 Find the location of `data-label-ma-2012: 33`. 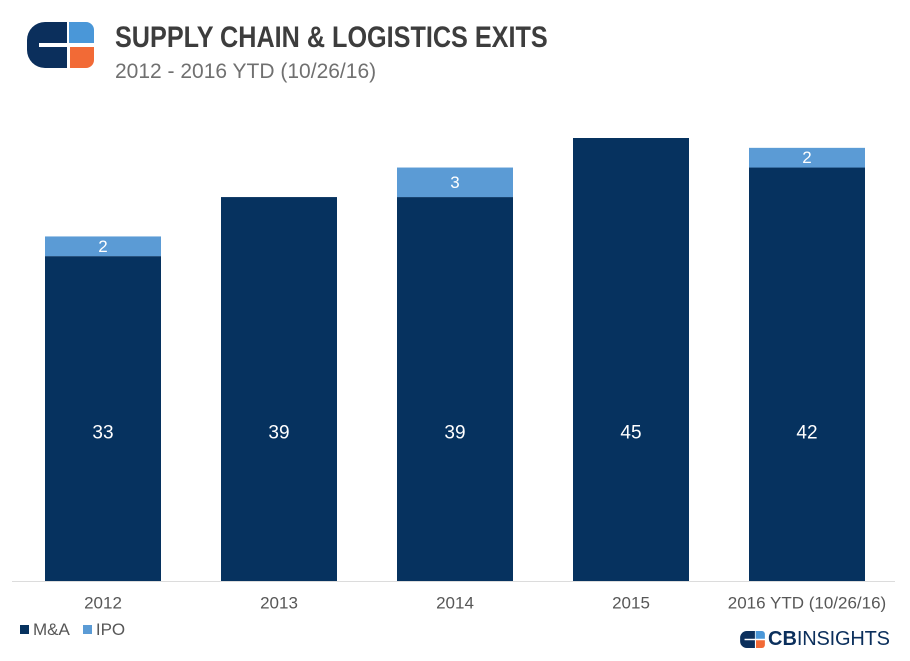

data-label-ma-2012: 33 is located at coordinates (102, 433).